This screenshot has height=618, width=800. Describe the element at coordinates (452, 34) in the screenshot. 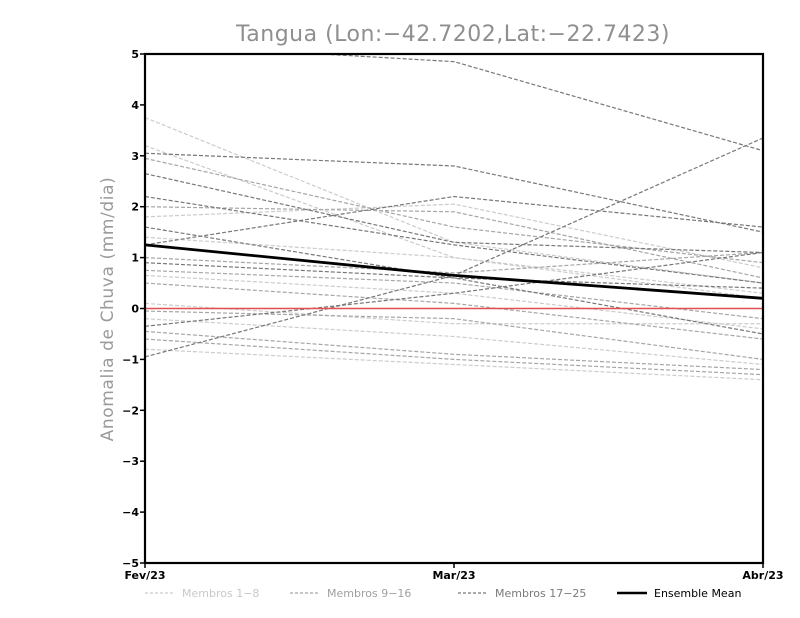

I see `chart-title: Tangua (Lon:−42.7202,Lat:−22.7423)` at that location.